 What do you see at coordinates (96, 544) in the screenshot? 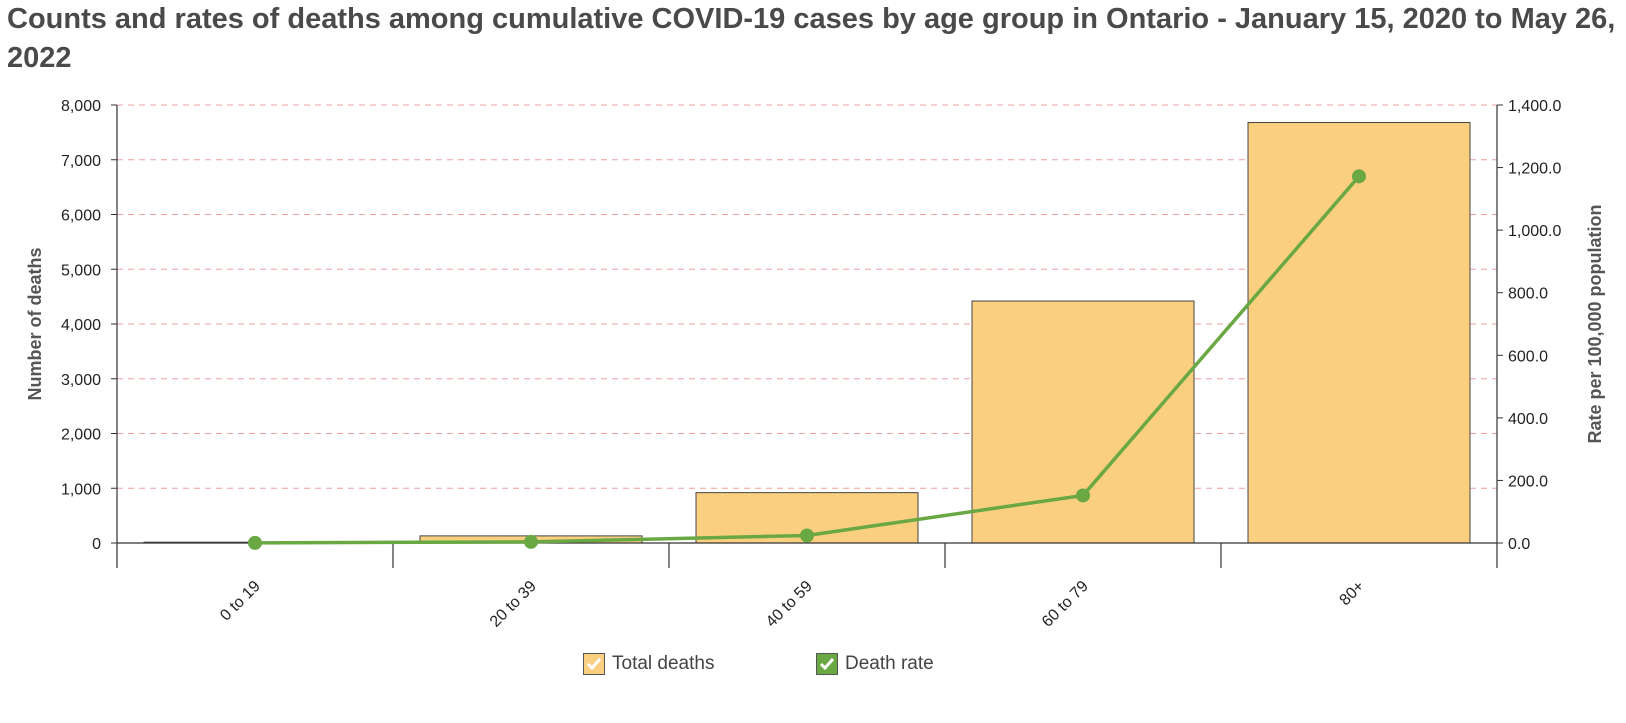
I see `y-tick-label: 0` at bounding box center [96, 544].